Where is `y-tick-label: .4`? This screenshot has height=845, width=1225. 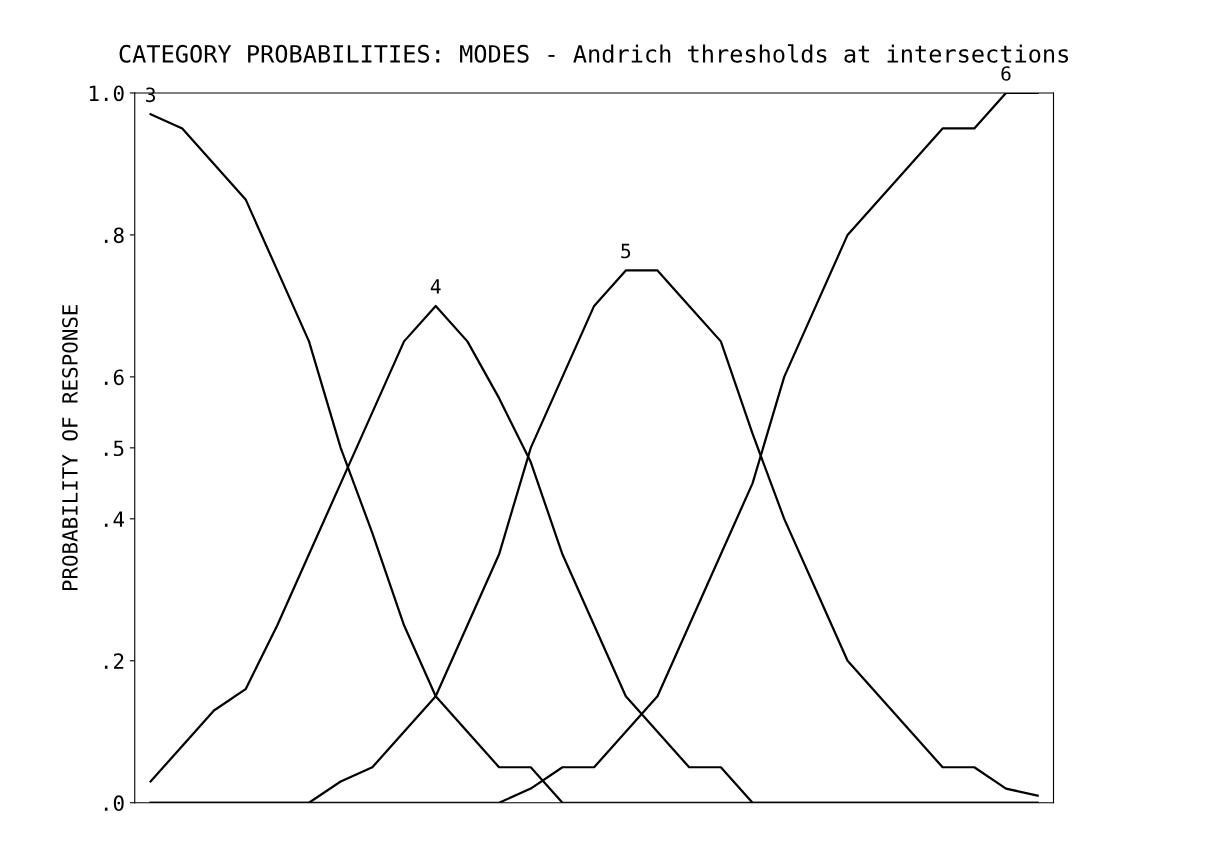 y-tick-label: .4 is located at coordinates (114, 519).